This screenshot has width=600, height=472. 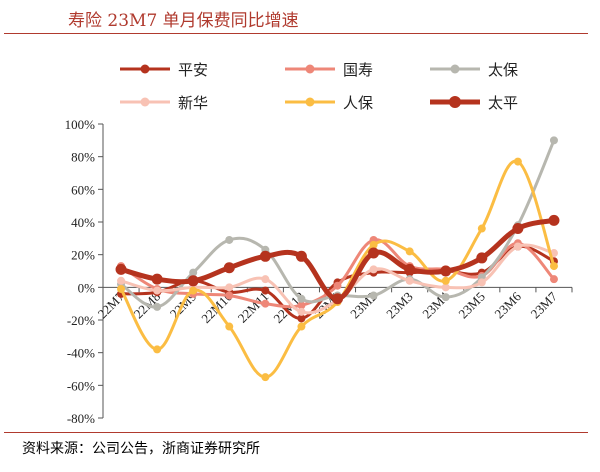 What do you see at coordinates (80, 124) in the screenshot?
I see `y-tick-label: 100%` at bounding box center [80, 124].